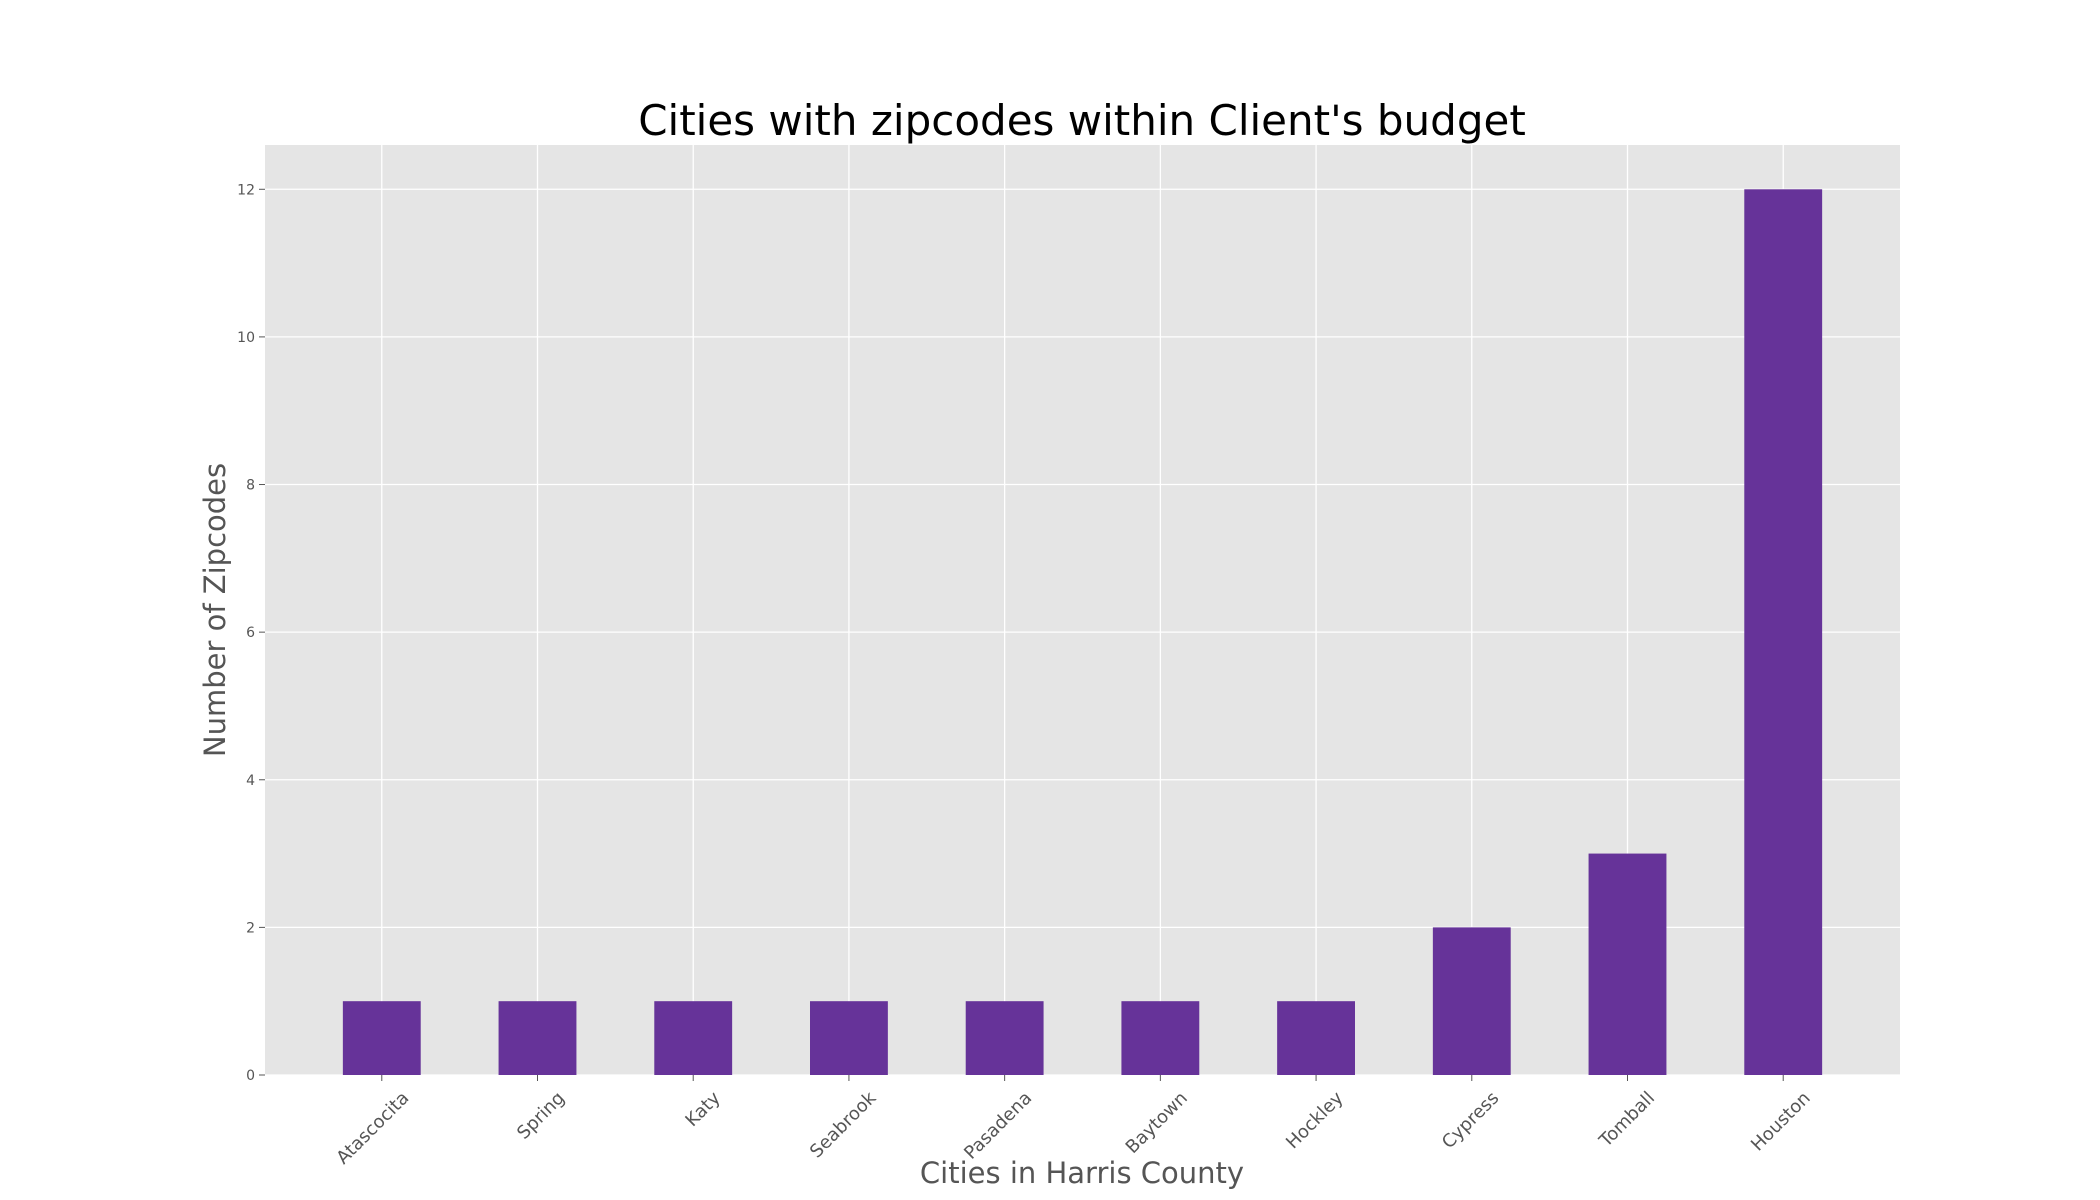 The image size is (2100, 1200). Describe the element at coordinates (250, 928) in the screenshot. I see `y-tick-label: 2` at that location.